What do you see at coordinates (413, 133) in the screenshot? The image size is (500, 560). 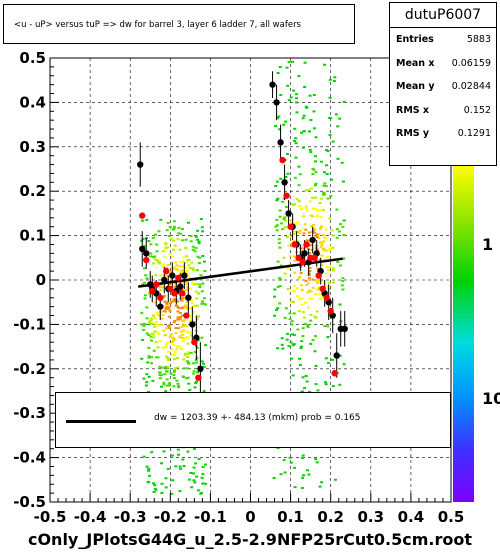 I see `stats-label: RMS y` at bounding box center [413, 133].